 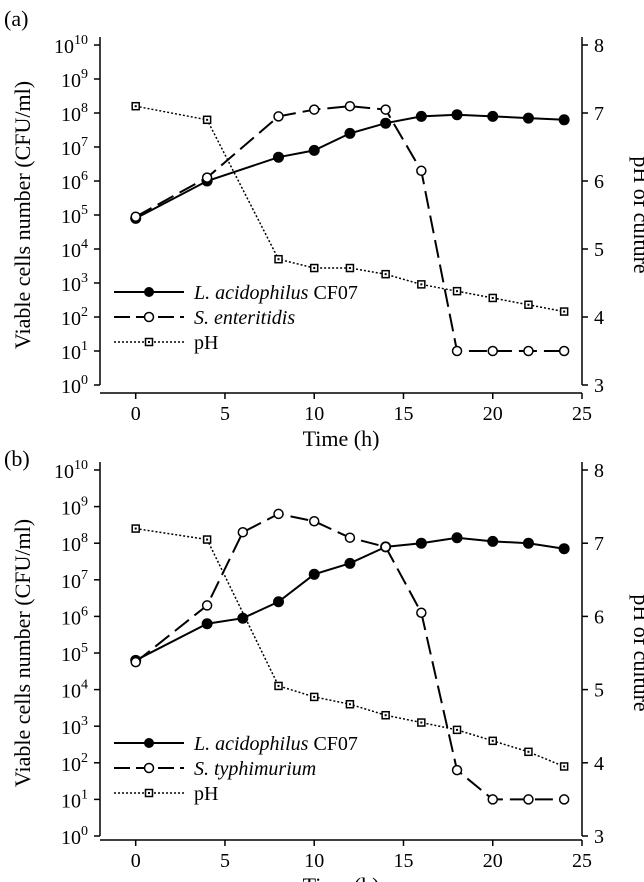 What do you see at coordinates (599, 617) in the screenshot?
I see `y-right-tick-label: 6` at bounding box center [599, 617].